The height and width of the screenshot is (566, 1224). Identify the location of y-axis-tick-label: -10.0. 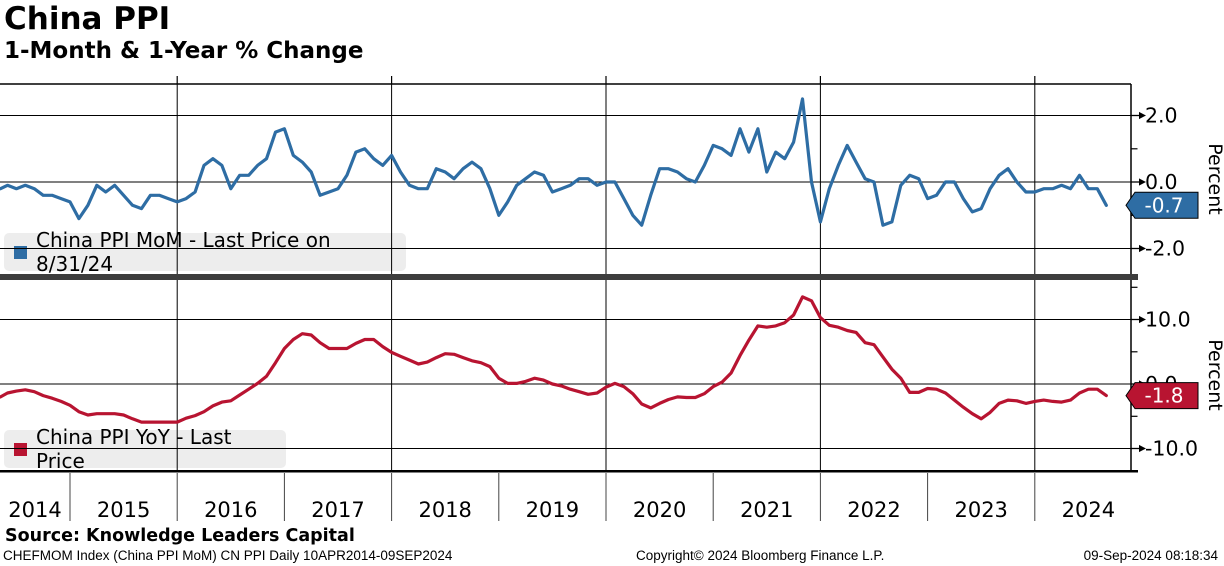
(1171, 449).